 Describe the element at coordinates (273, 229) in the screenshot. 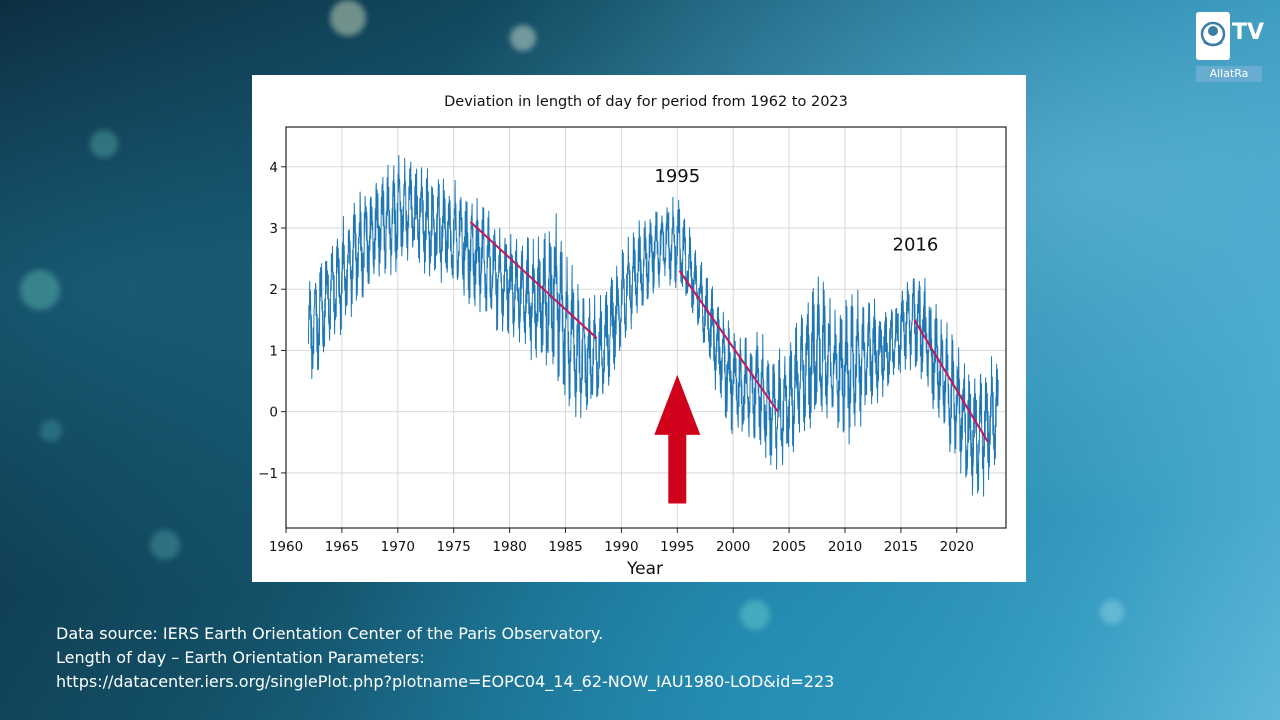

I see `y-tick-label: 3` at that location.